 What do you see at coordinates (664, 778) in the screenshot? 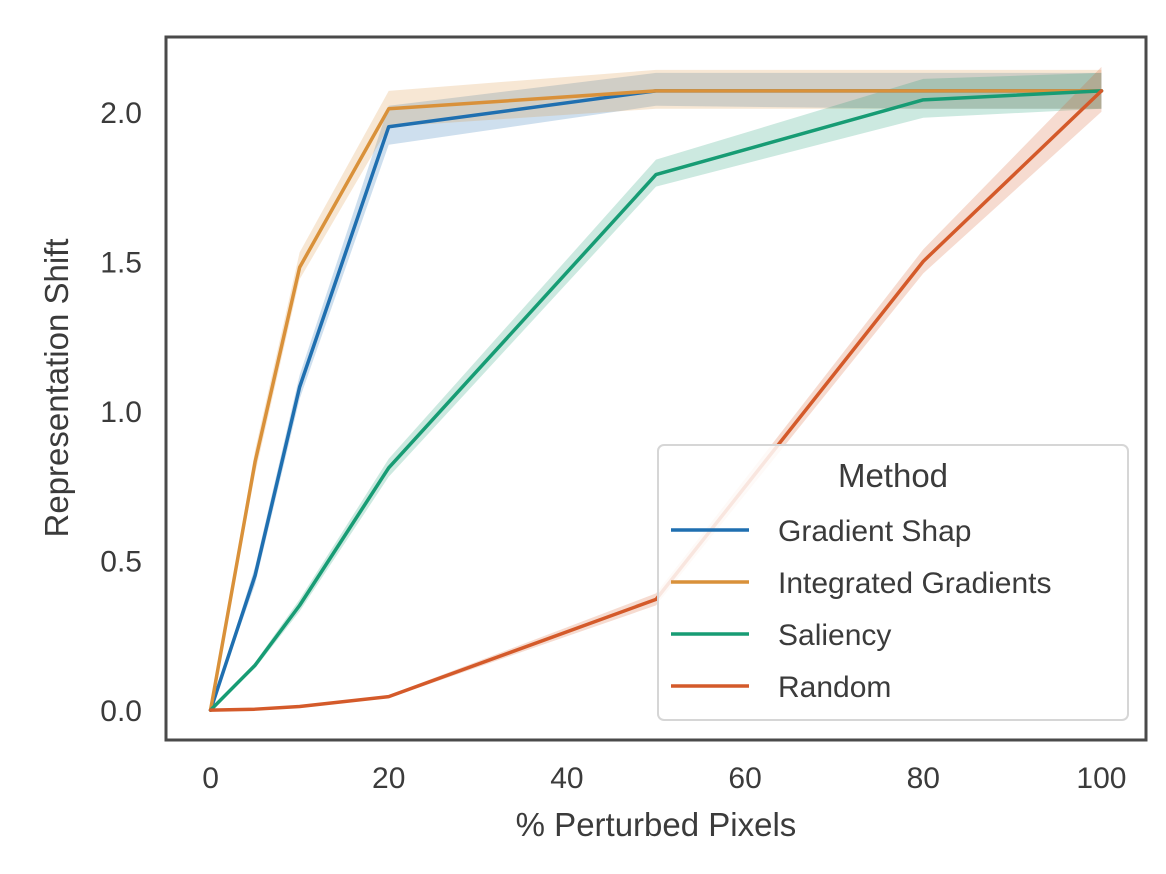
I see `x-axis-ticks: 0 20 40 60 80 100` at bounding box center [664, 778].